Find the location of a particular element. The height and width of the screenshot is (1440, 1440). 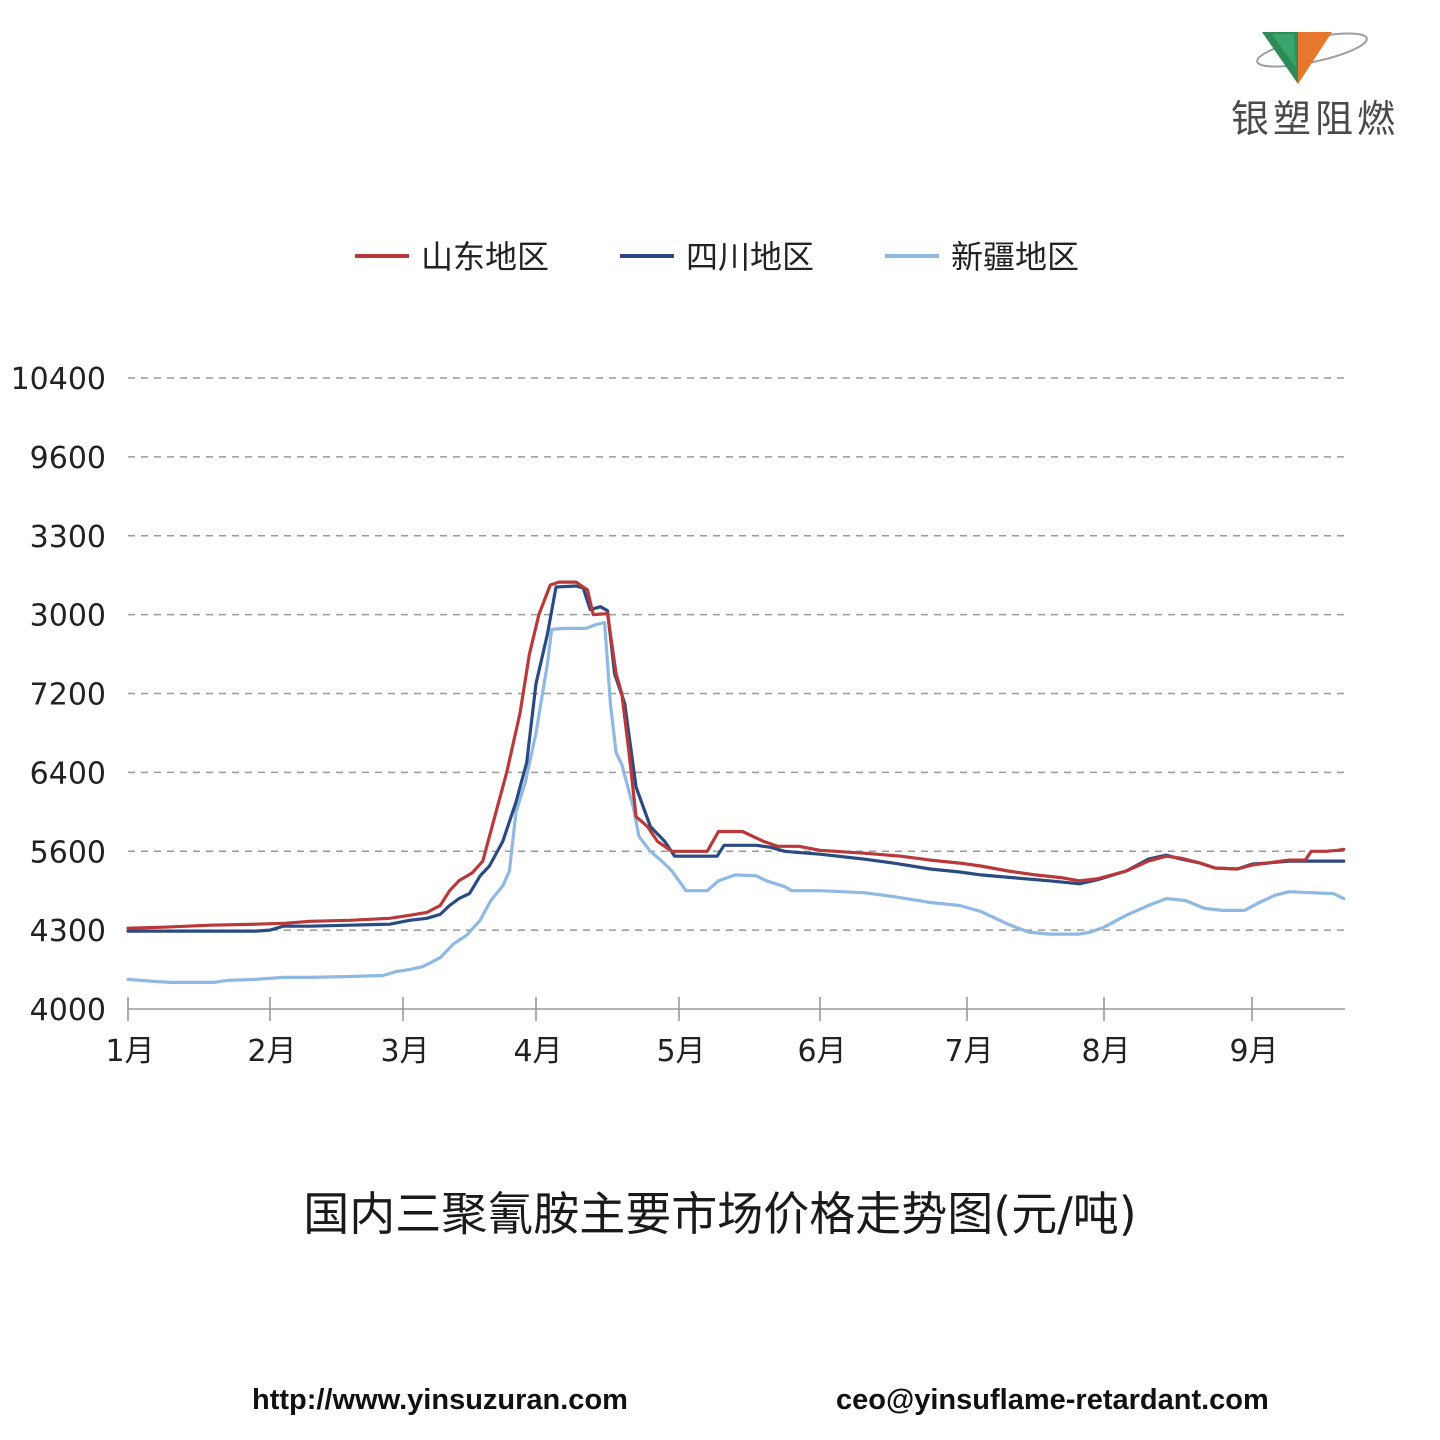

x-tick-label: 1月 is located at coordinates (129, 1051).